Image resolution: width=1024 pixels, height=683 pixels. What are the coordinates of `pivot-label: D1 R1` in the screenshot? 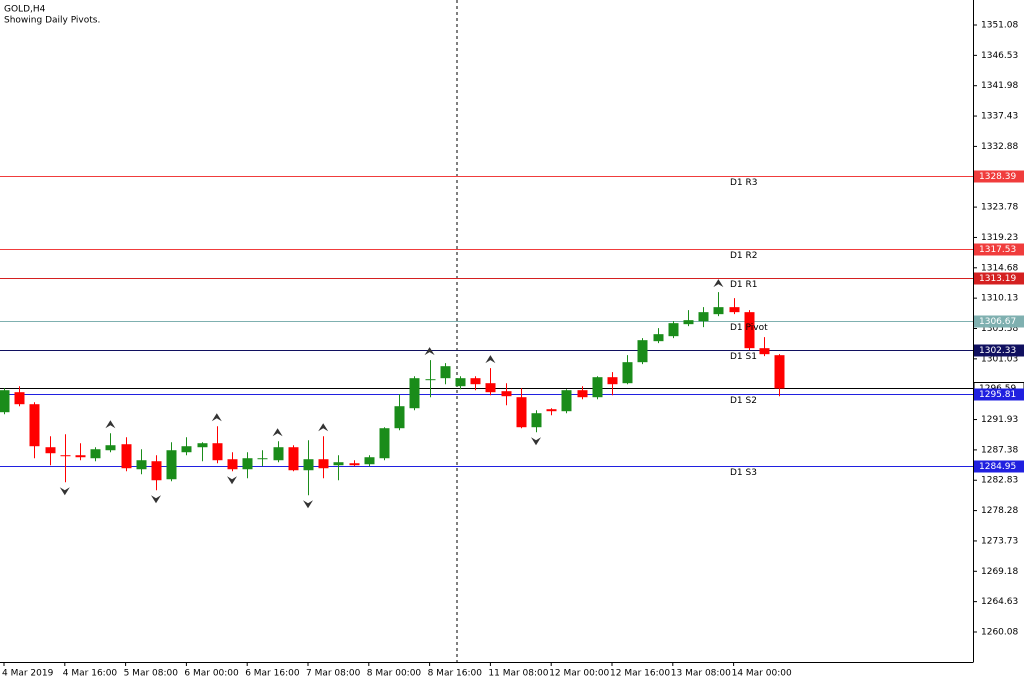 It's located at (744, 285).